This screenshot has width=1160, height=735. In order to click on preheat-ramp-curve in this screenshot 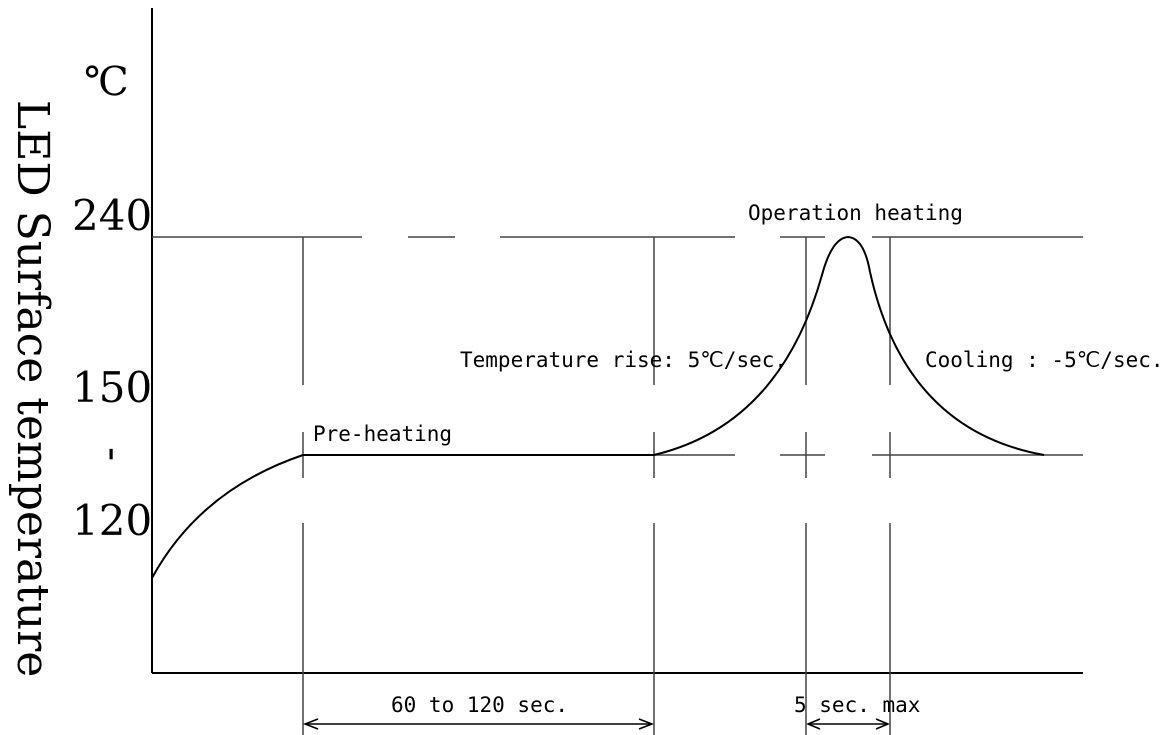, I will do `click(227, 516)`.